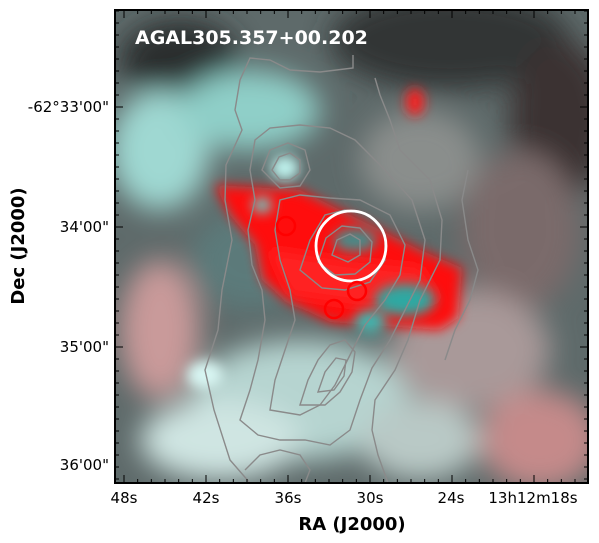  I want to click on y-tick-label: 34'00", so click(84, 227).